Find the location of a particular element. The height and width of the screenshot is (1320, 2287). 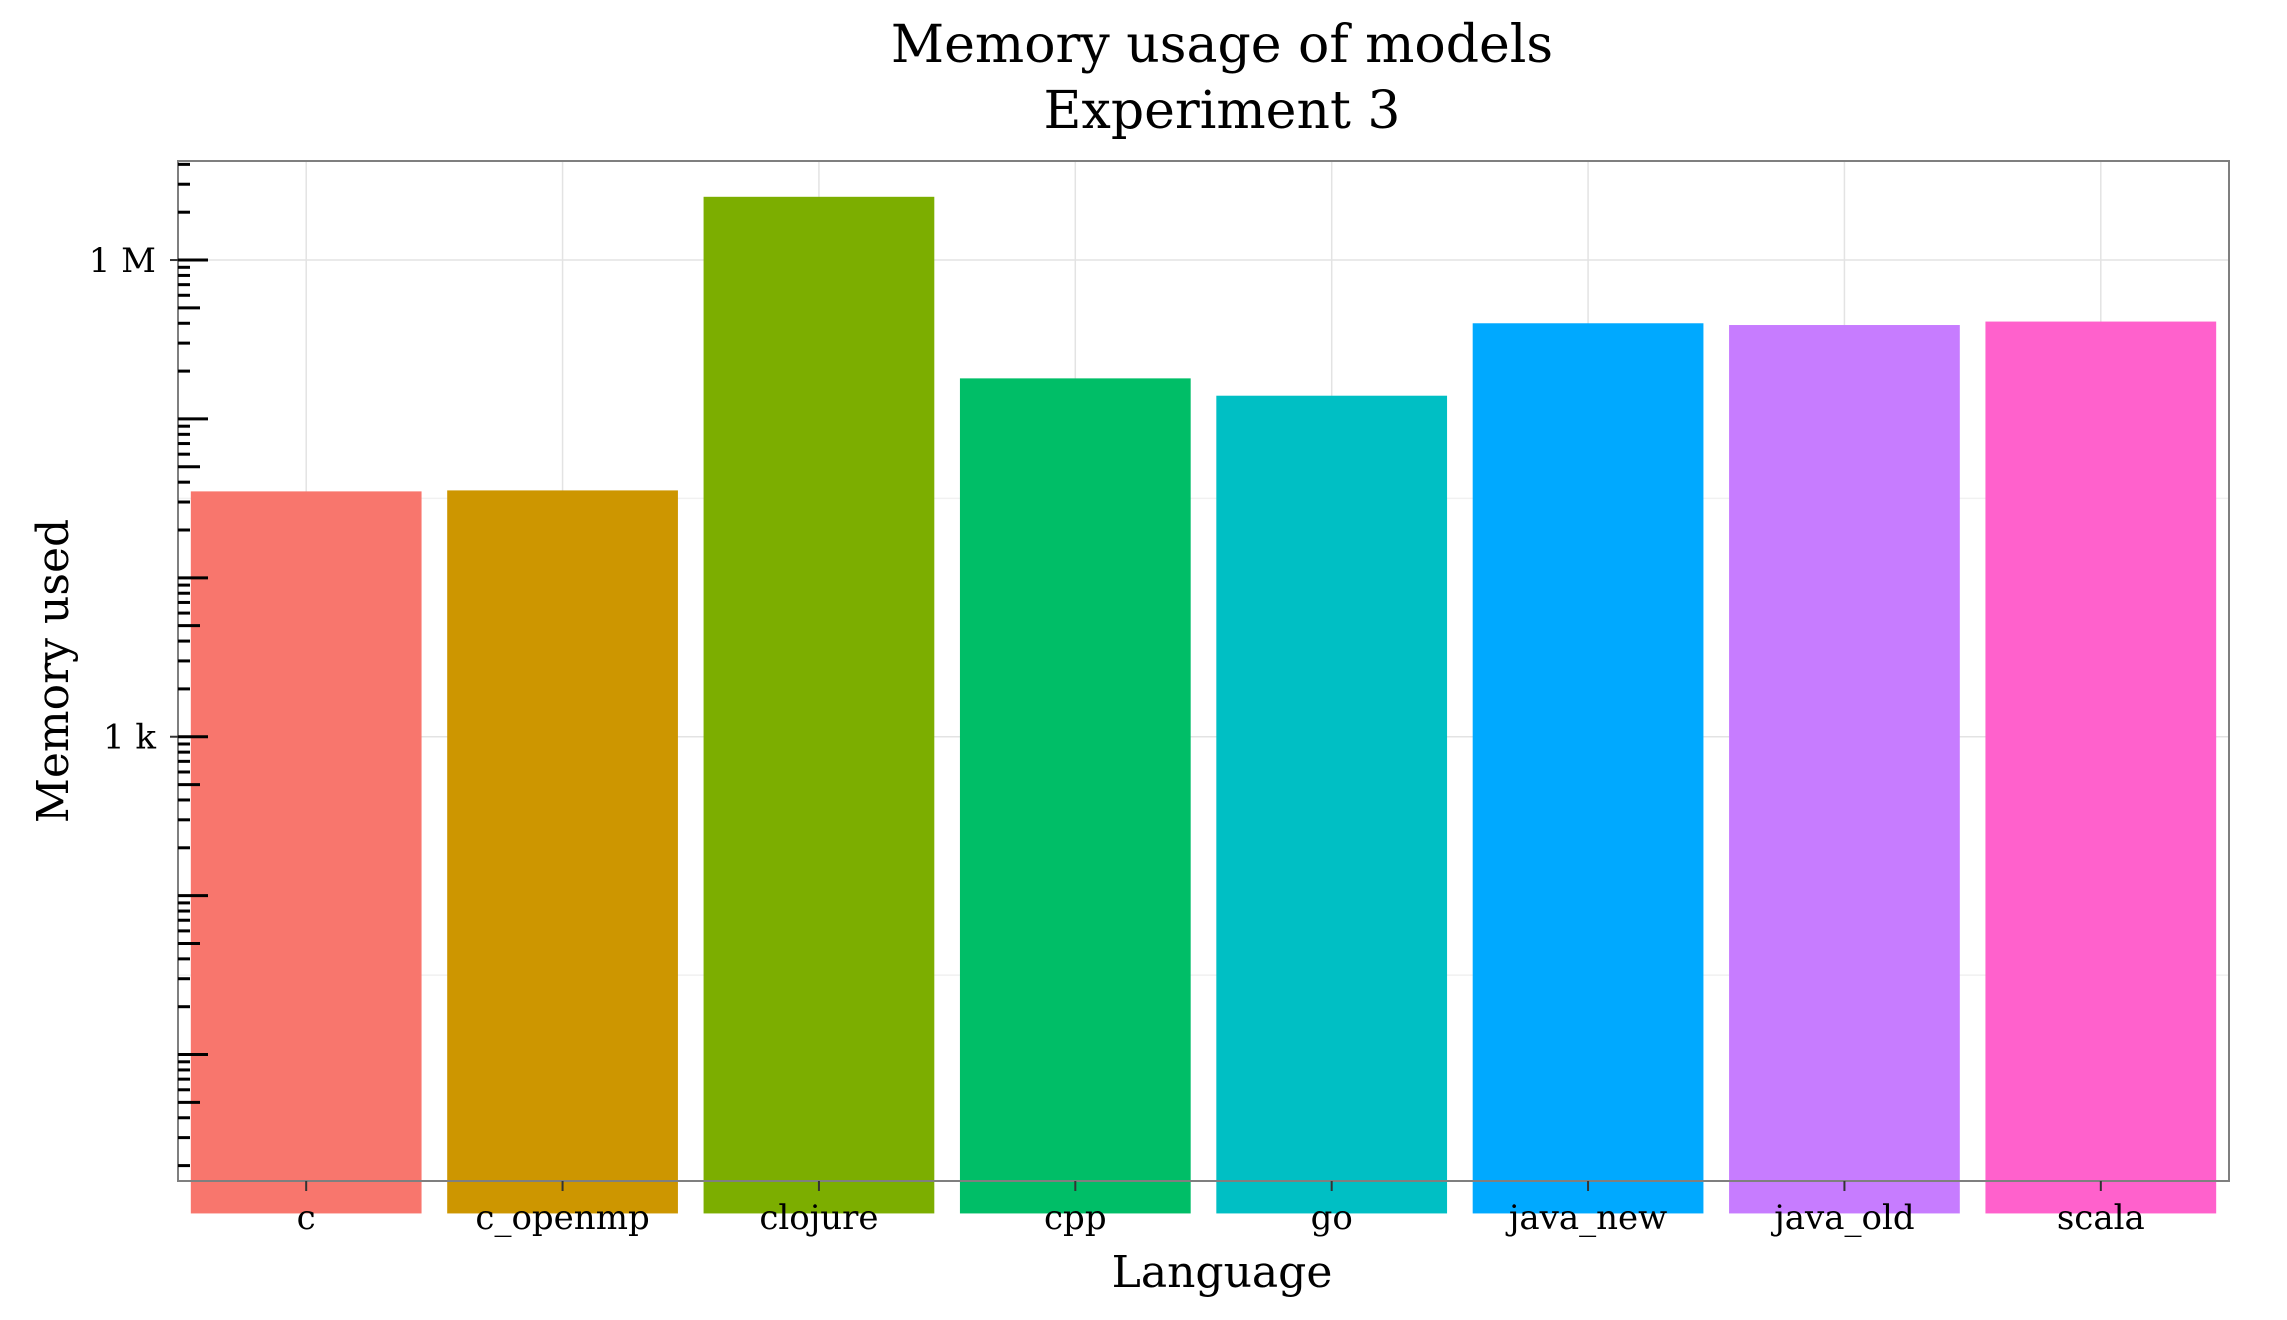

y-tick-label: 1 k is located at coordinates (129, 738).